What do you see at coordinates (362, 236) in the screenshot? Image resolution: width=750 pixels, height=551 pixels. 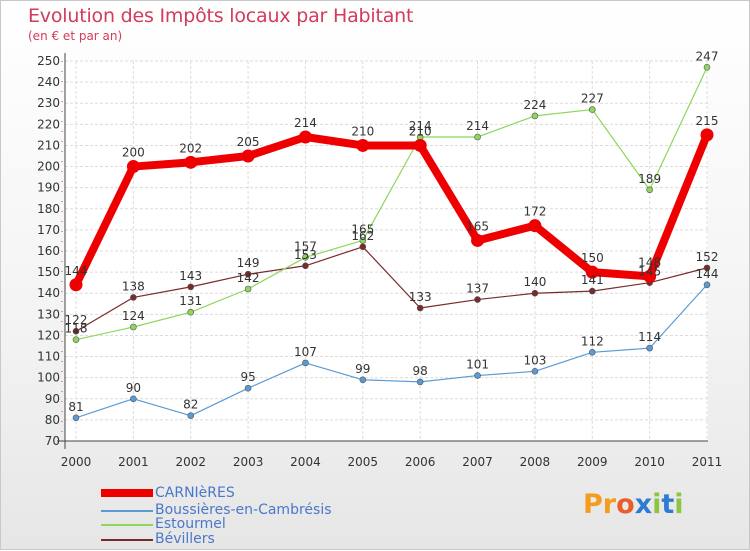 I see `data-label-bevillers: 162` at bounding box center [362, 236].